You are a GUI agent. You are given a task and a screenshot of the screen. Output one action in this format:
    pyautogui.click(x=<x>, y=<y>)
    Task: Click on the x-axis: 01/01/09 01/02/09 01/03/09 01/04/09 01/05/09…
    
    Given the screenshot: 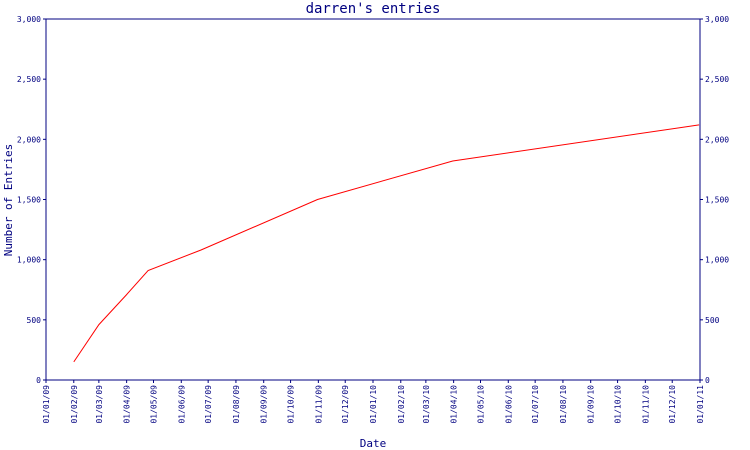 What is the action you would take?
    pyautogui.click(x=373, y=402)
    